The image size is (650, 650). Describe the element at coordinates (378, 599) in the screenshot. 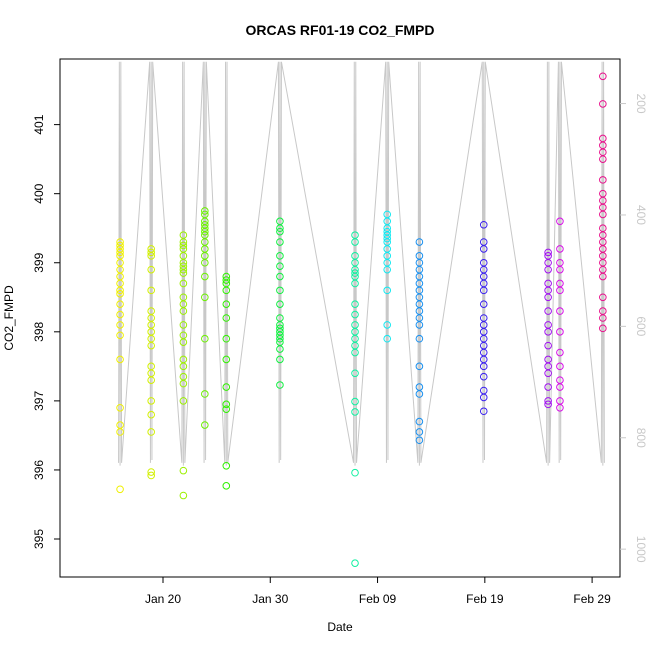

I see `x-tick-label-2: Feb 09` at that location.